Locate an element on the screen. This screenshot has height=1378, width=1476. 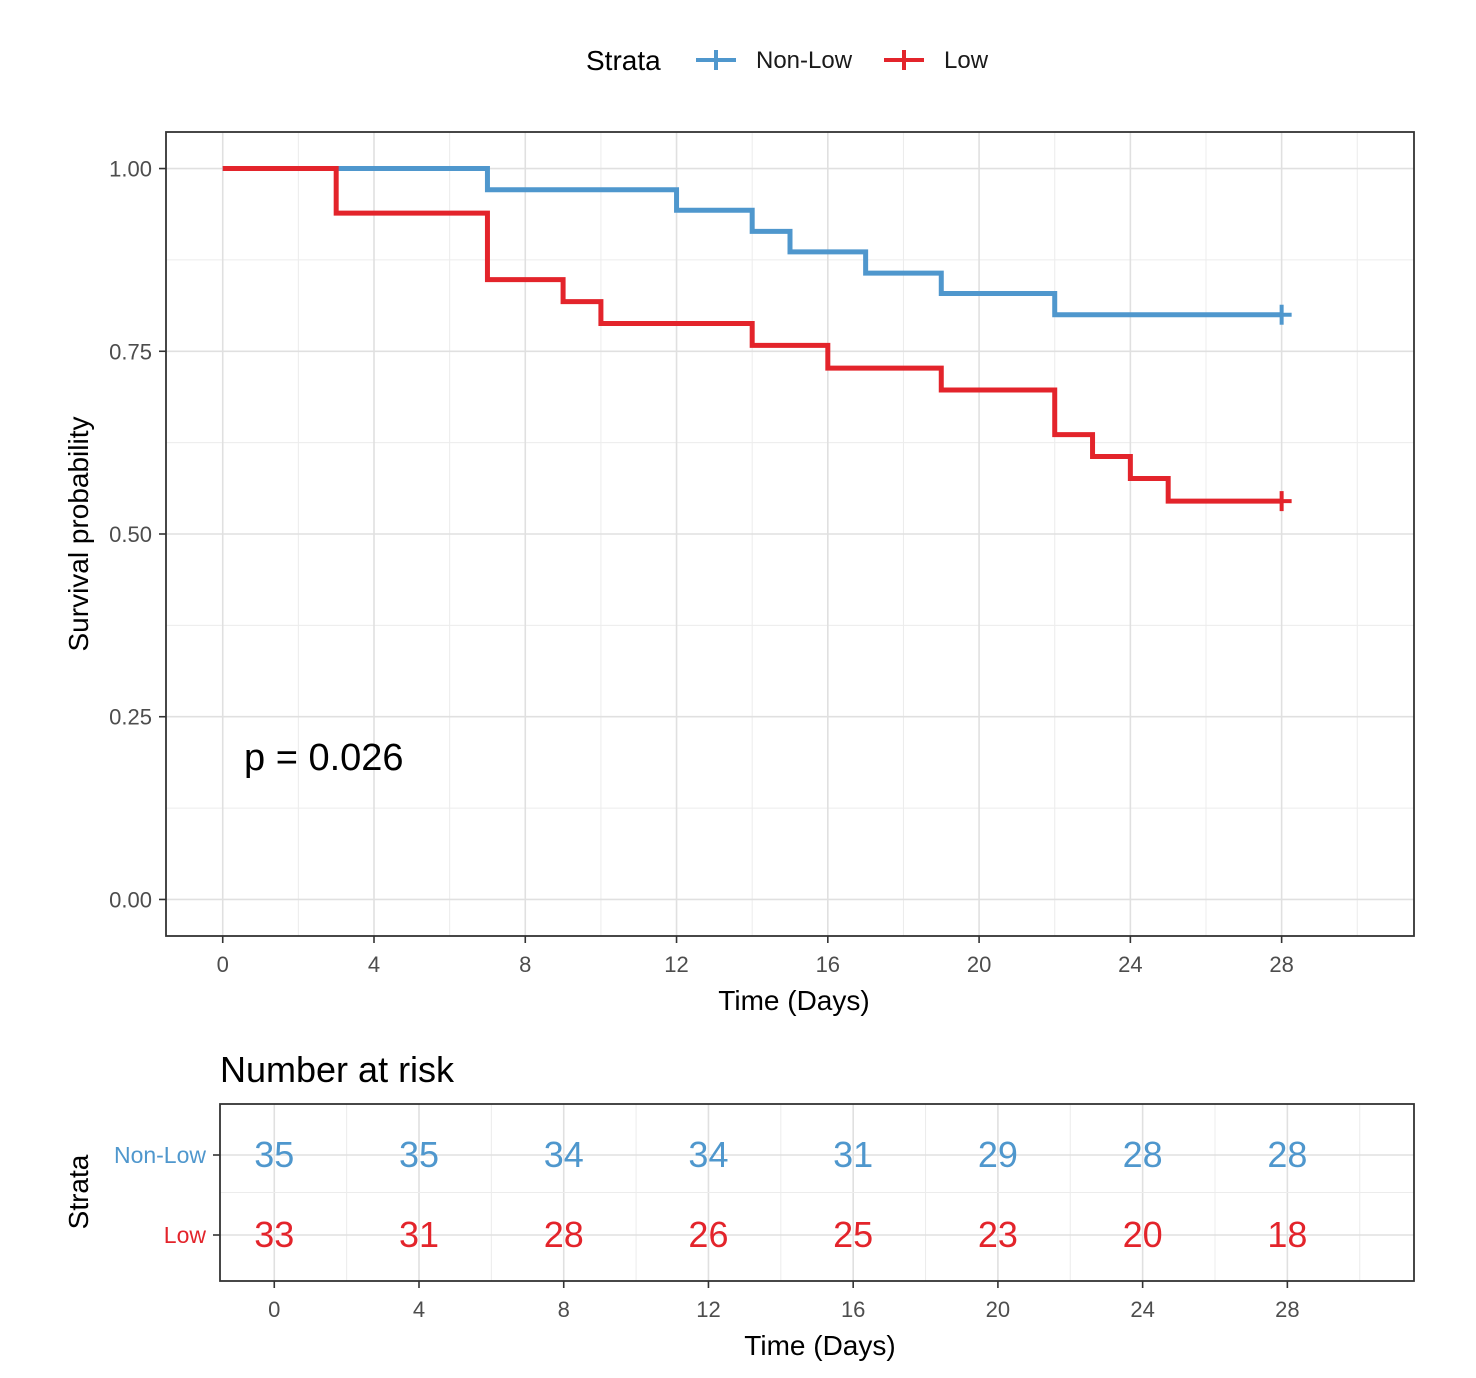
risk-cell: 18 is located at coordinates (1287, 1234).